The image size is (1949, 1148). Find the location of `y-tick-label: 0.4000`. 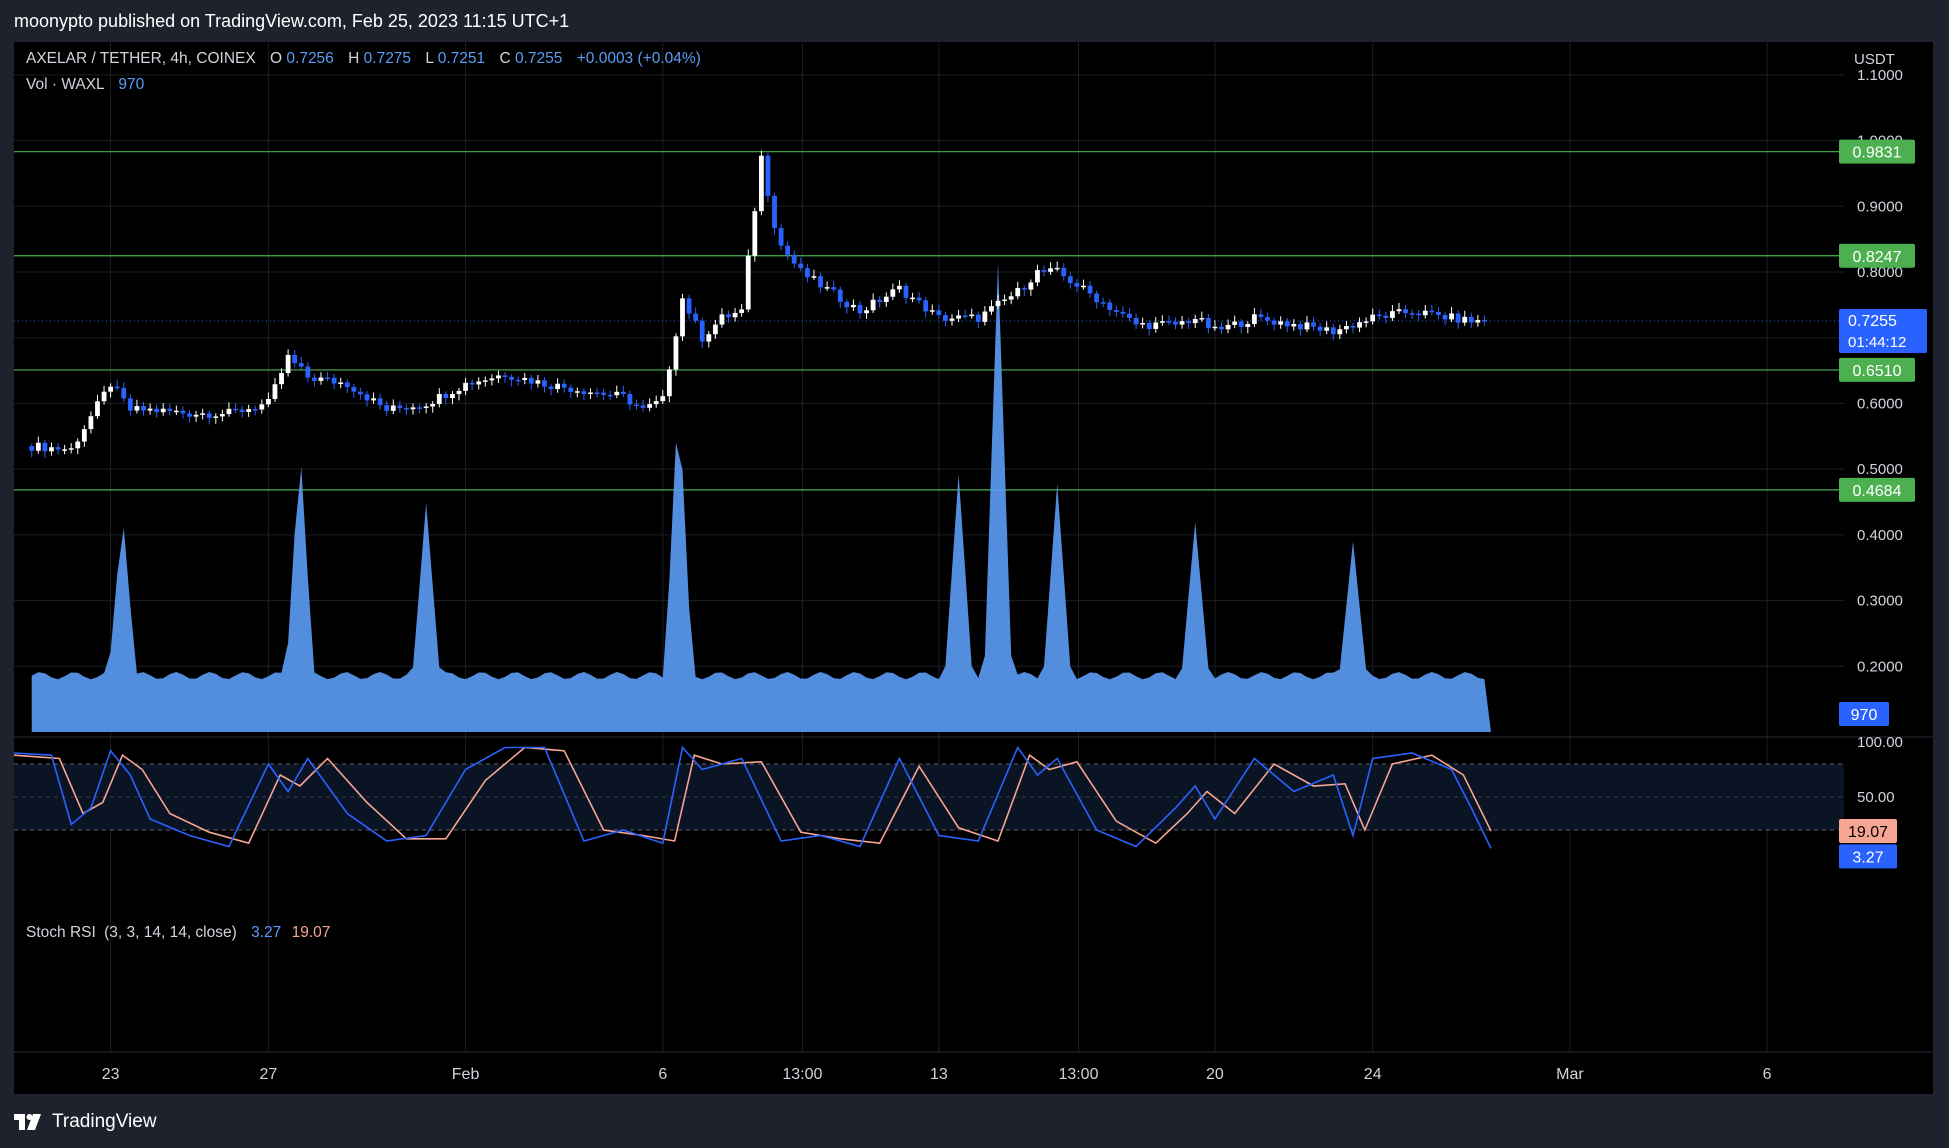

y-tick-label: 0.4000 is located at coordinates (1880, 535).